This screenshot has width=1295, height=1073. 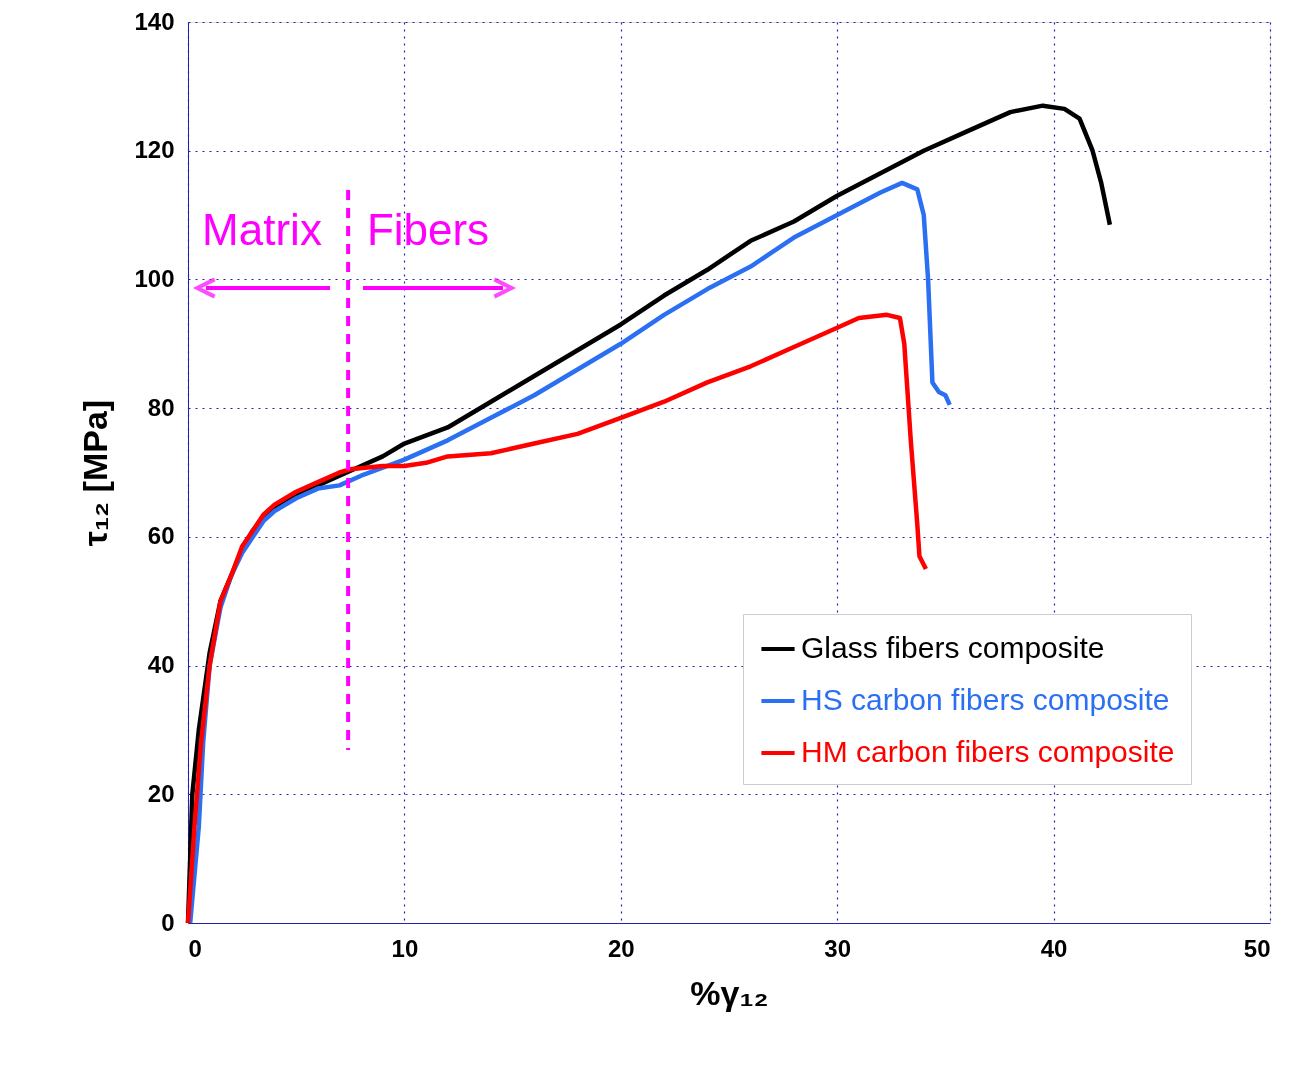 What do you see at coordinates (154, 278) in the screenshot?
I see `y-tick-label: 100` at bounding box center [154, 278].